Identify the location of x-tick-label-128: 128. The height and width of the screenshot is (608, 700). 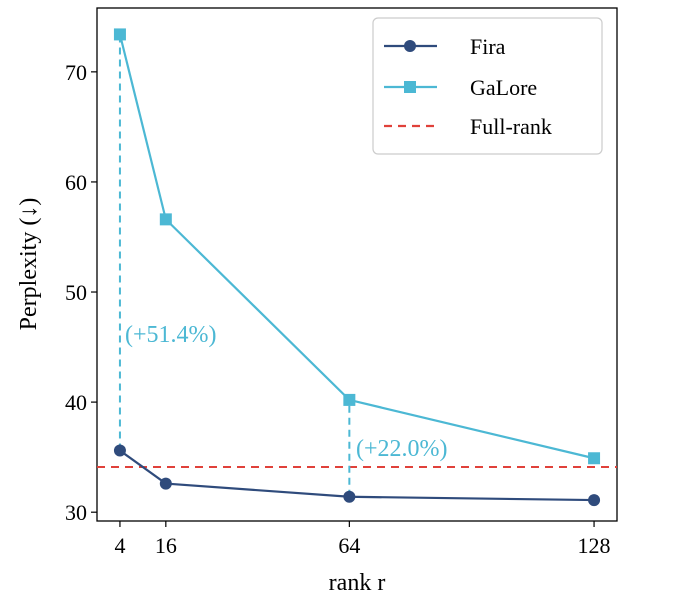
(594, 545).